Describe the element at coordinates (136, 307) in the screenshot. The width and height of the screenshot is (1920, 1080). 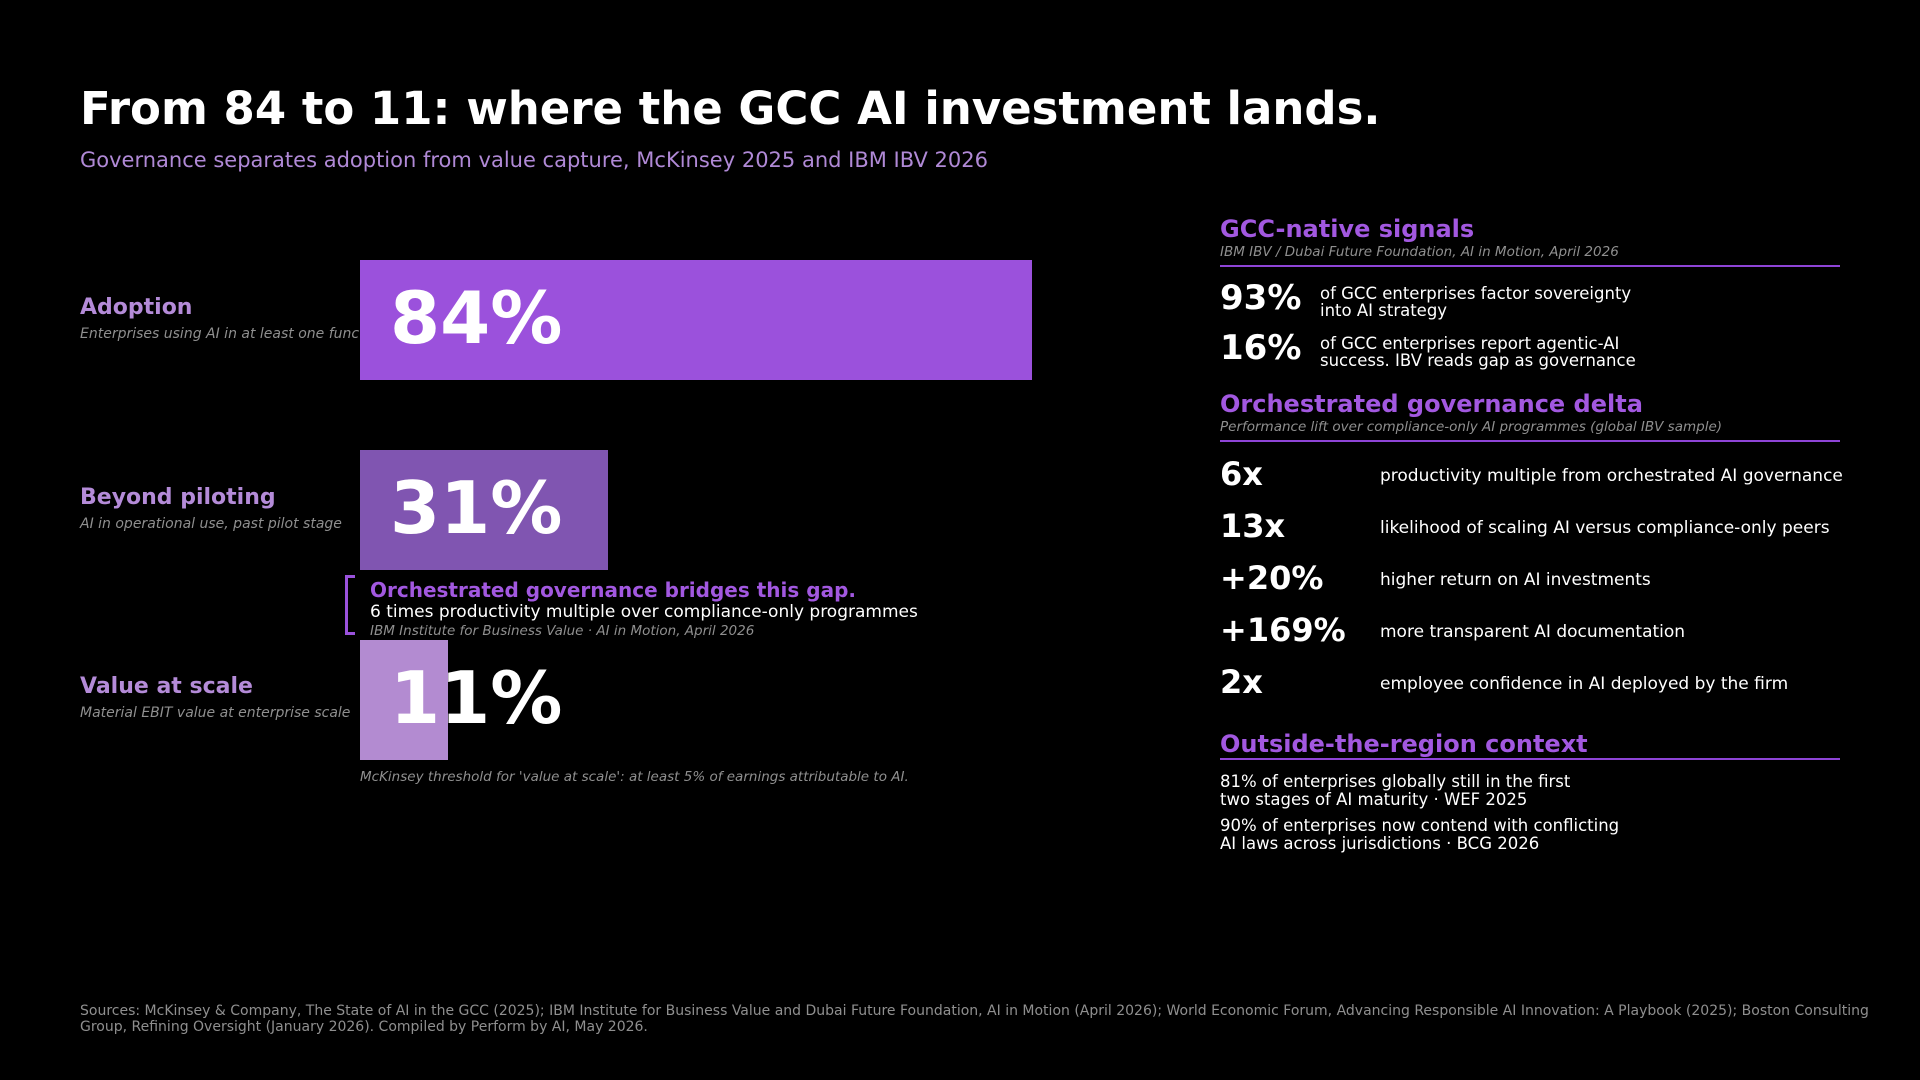
I see `category-label-adoption: Adoption` at that location.